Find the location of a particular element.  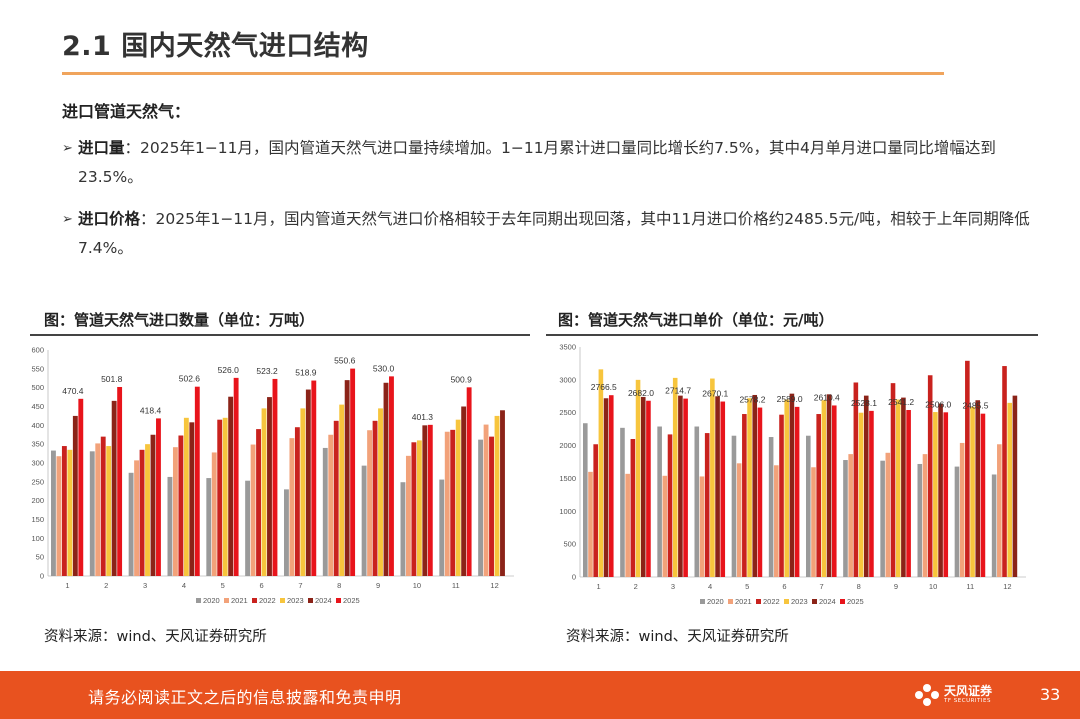

bar-2020-m10 is located at coordinates (920, 520).